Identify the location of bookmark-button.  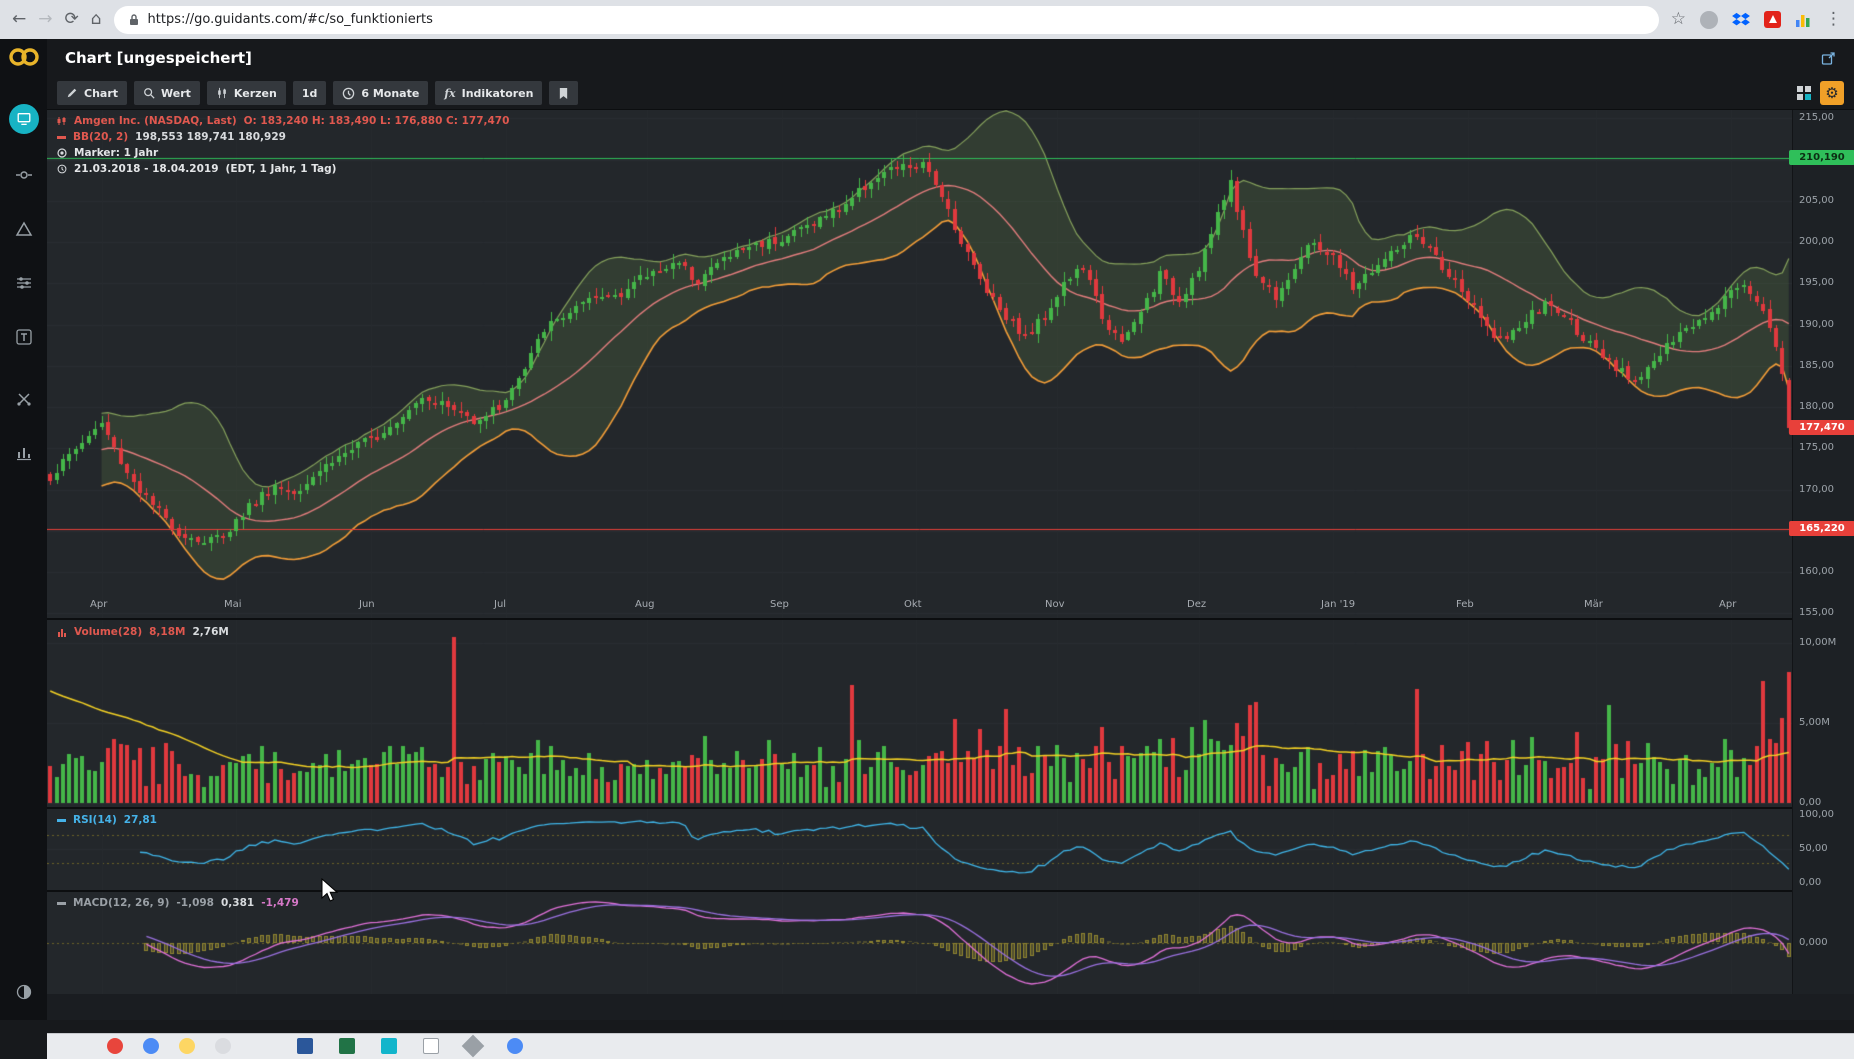
(564, 93).